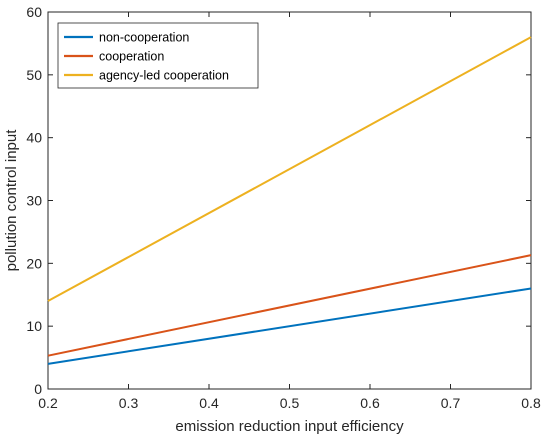  Describe the element at coordinates (290, 403) in the screenshot. I see `x-tick-label: 0.5` at that location.